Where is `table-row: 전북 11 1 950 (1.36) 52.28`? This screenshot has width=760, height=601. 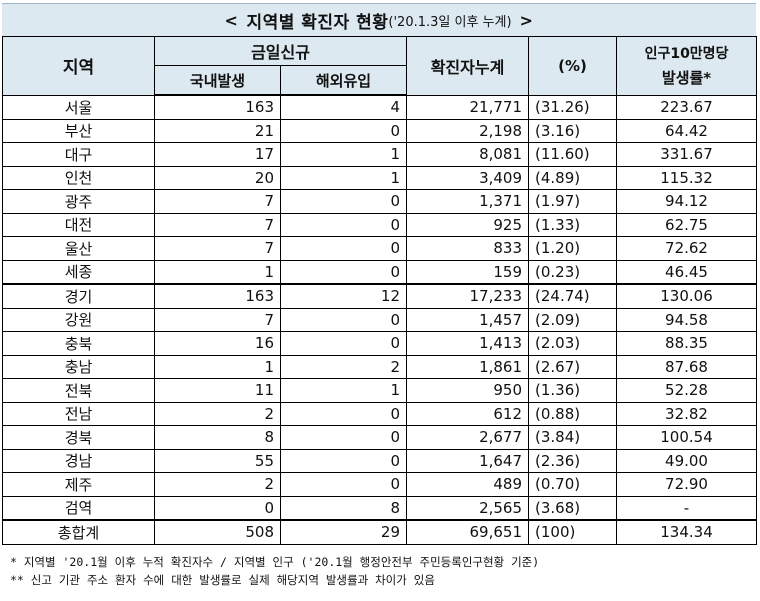
table-row: 전북 11 1 950 (1.36) 52.28 is located at coordinates (380, 390).